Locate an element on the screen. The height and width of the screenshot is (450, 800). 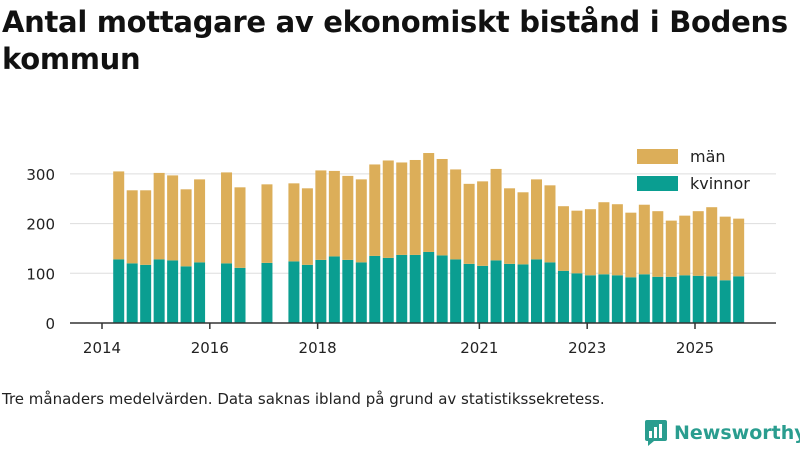
legend-label-kvinnor: kvinnor is located at coordinates (720, 183).